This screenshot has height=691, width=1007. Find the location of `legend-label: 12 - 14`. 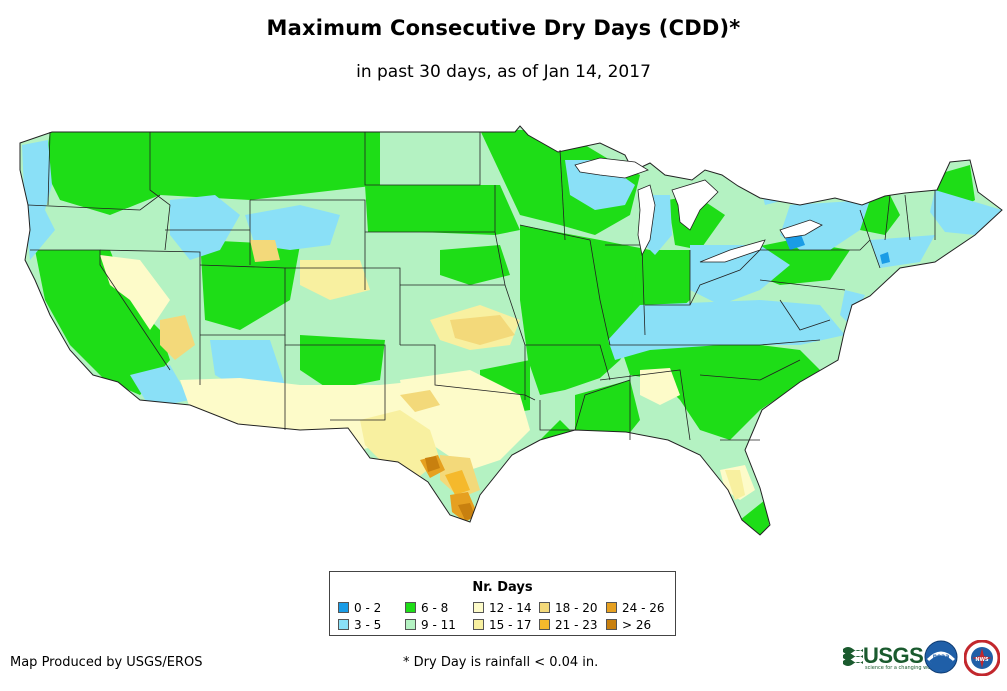

legend-label: 12 - 14 is located at coordinates (510, 608).